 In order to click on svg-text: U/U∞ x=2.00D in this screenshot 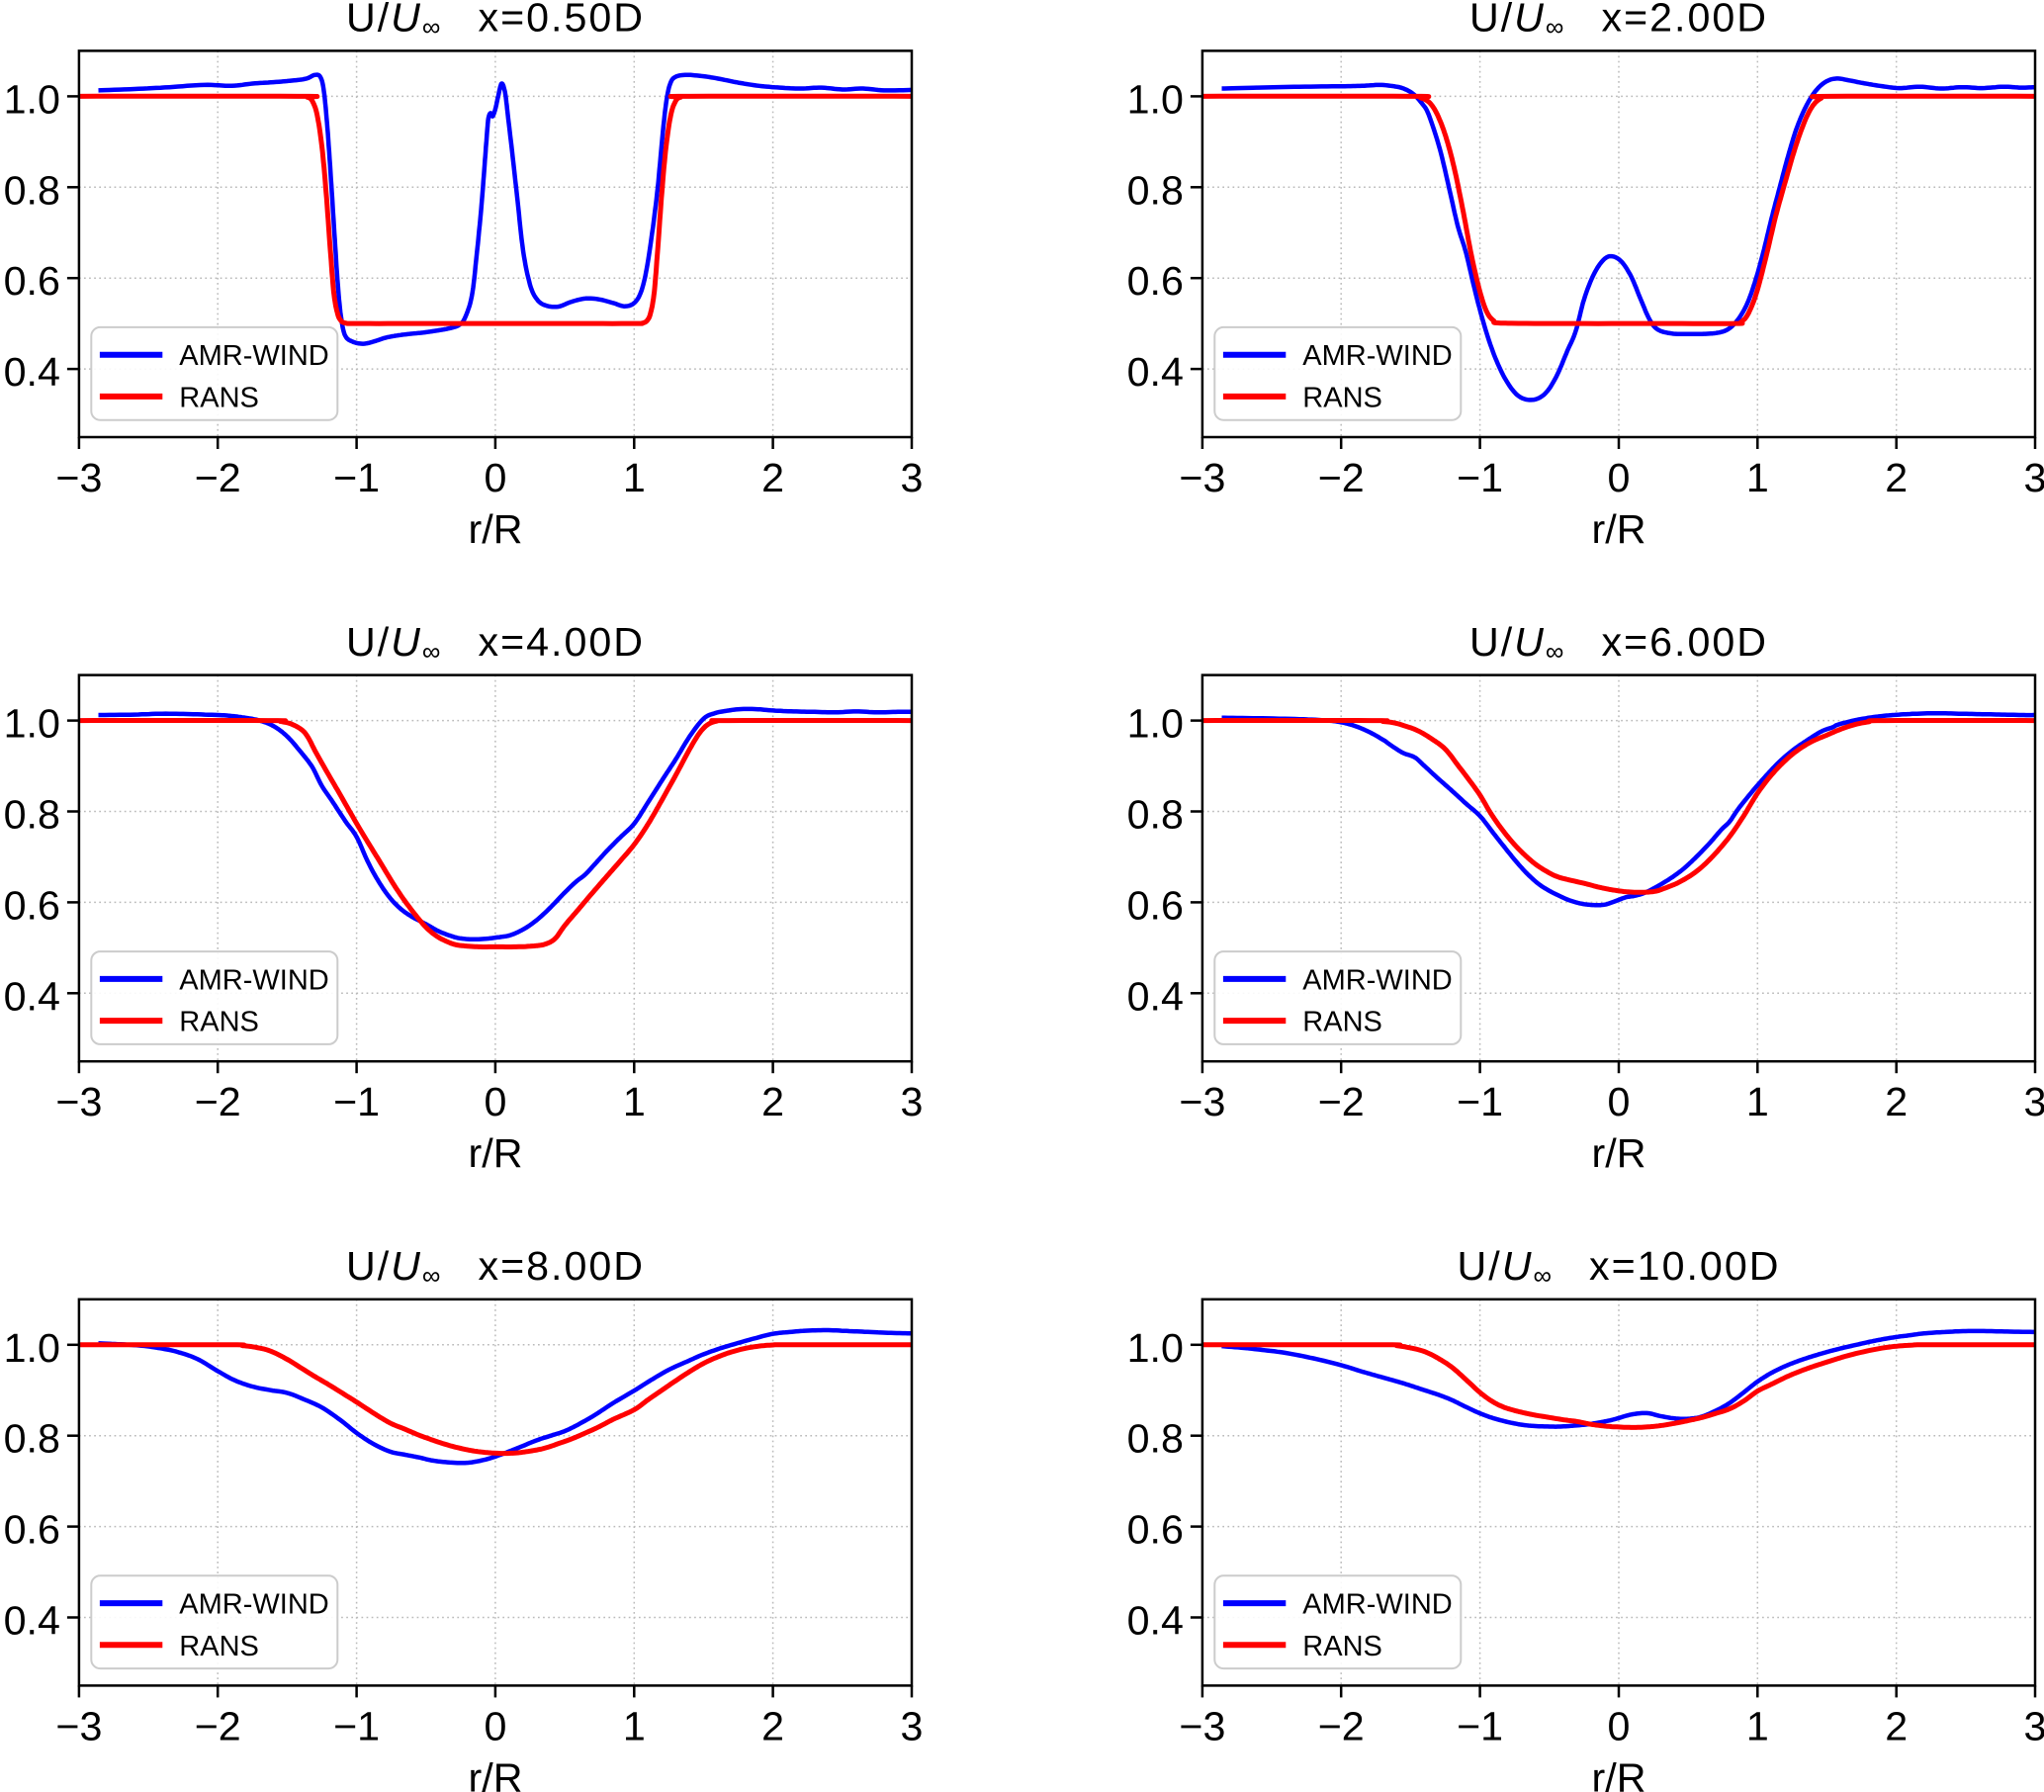, I will do `click(1618, 21)`.